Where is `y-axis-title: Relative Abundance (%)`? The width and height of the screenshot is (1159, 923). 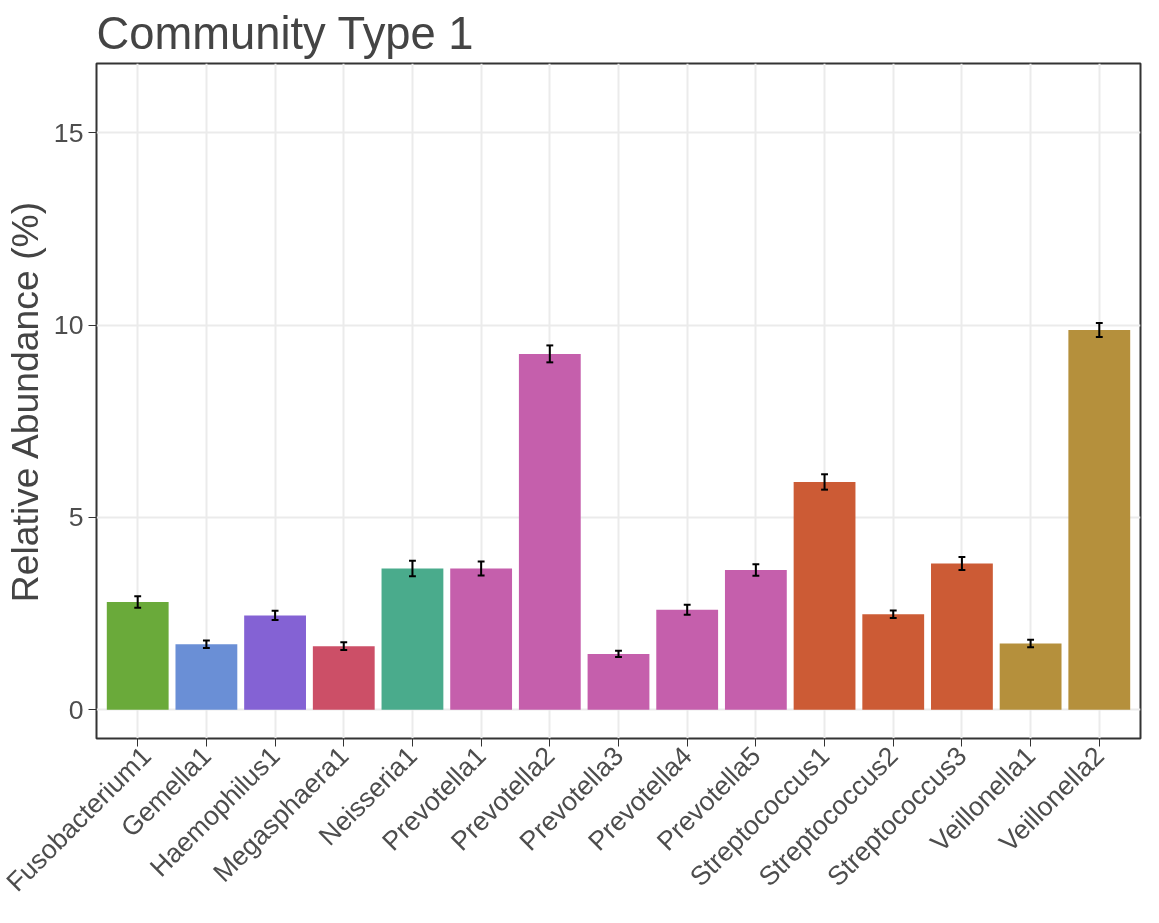 y-axis-title: Relative Abundance (%) is located at coordinates (24, 402).